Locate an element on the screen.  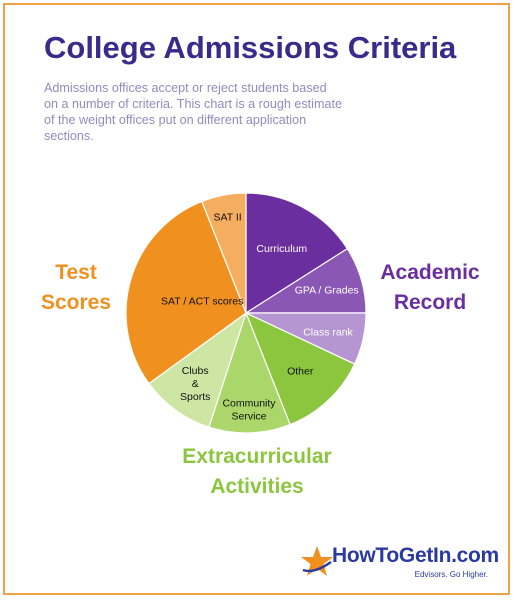
pie-slice-curriculum is located at coordinates (297, 253).